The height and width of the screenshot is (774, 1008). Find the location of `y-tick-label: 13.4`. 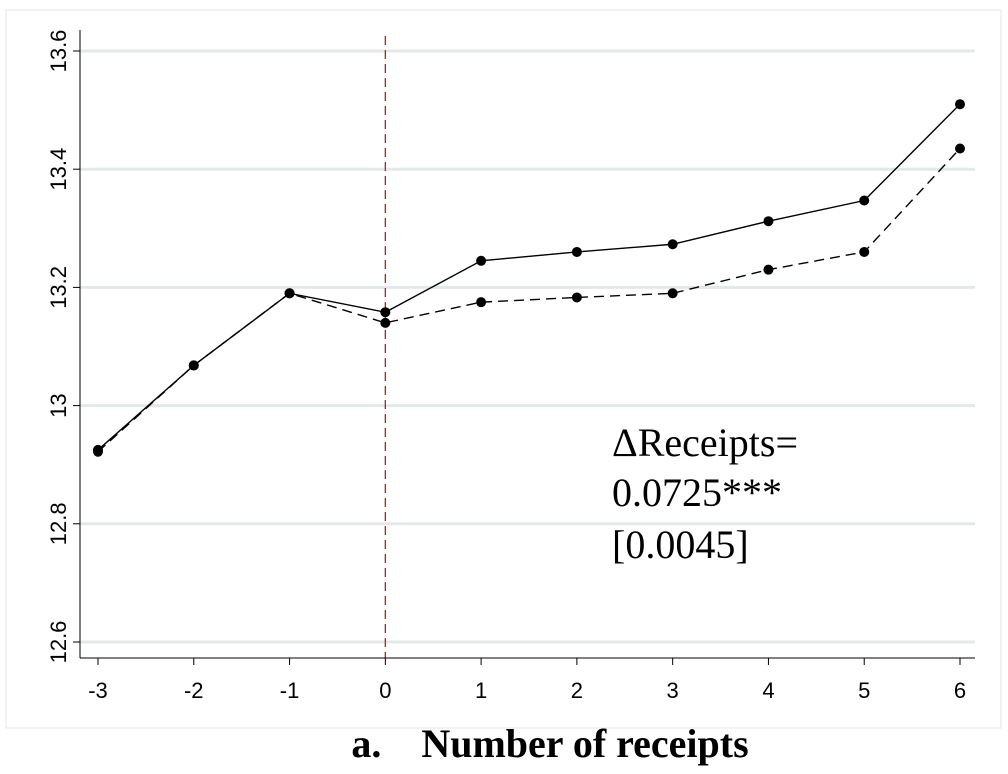

y-tick-label: 13.4 is located at coordinates (58, 169).